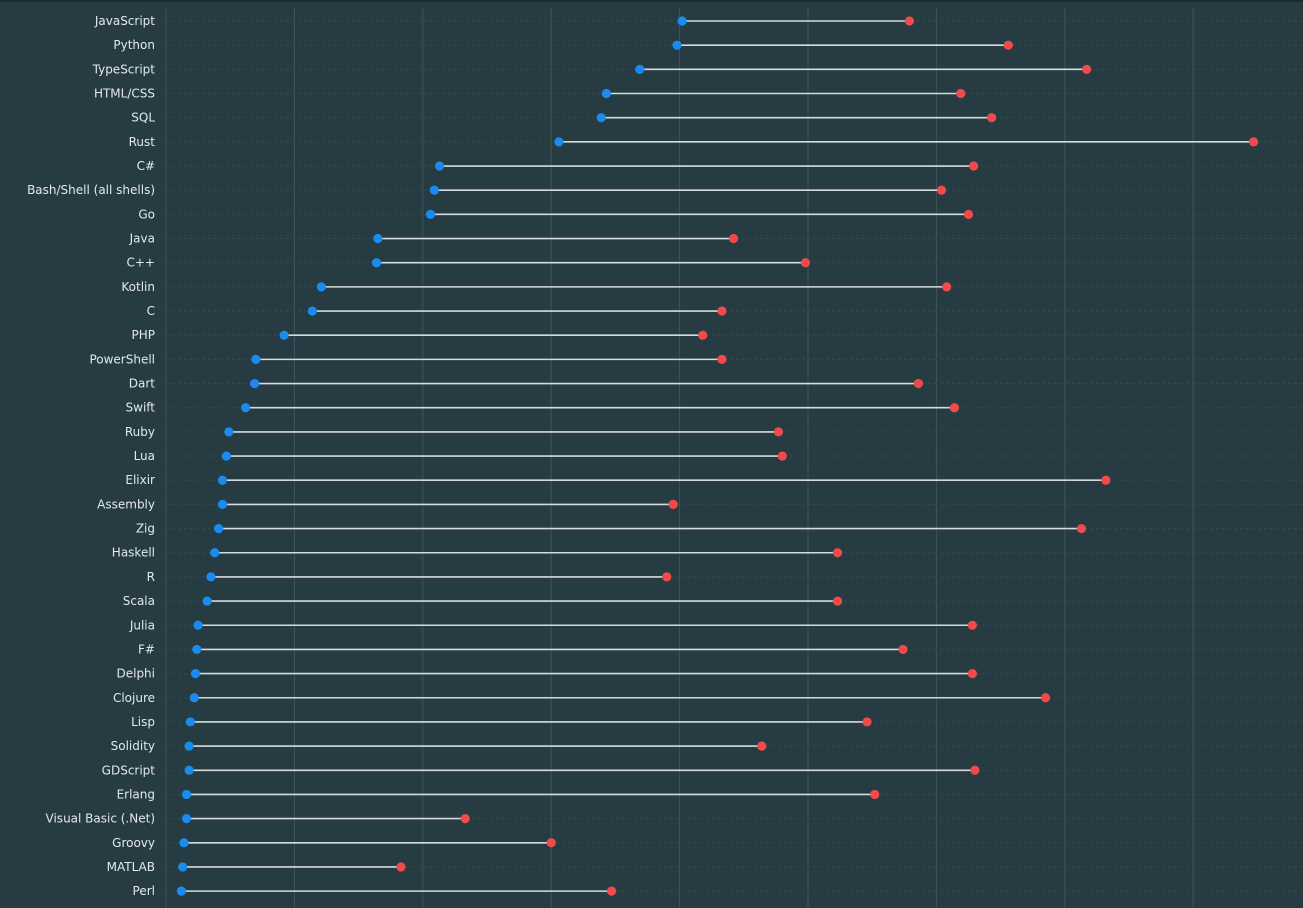 The height and width of the screenshot is (908, 1303). What do you see at coordinates (142, 625) in the screenshot?
I see `category-label: Julia` at bounding box center [142, 625].